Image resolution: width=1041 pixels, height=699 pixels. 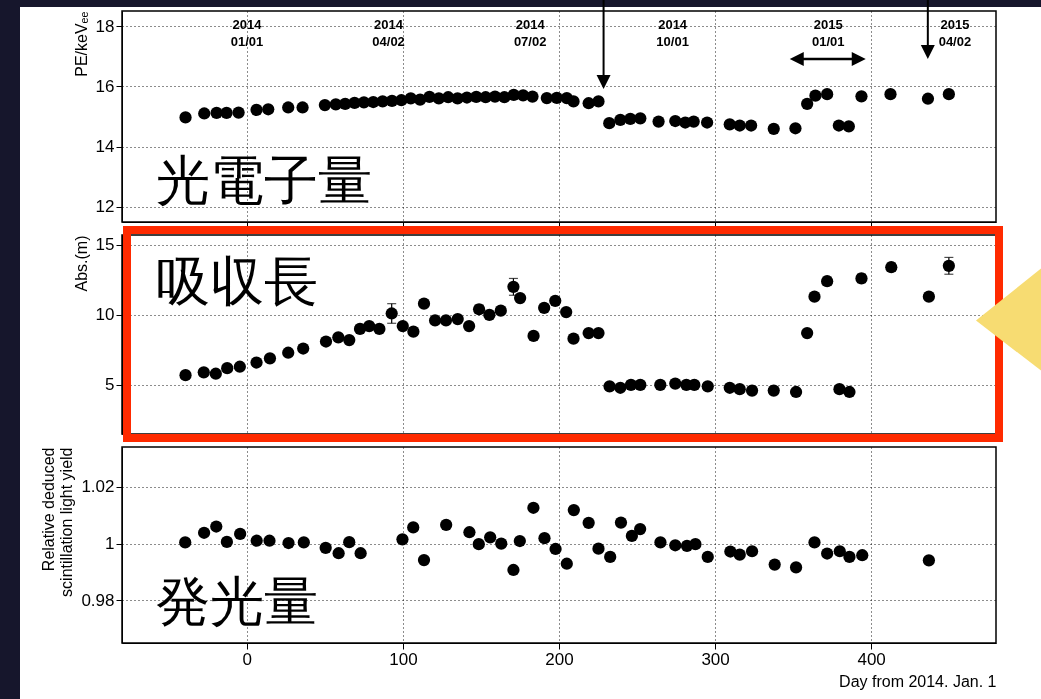 What do you see at coordinates (715, 659) in the screenshot?
I see `x-tick-label: 300` at bounding box center [715, 659].